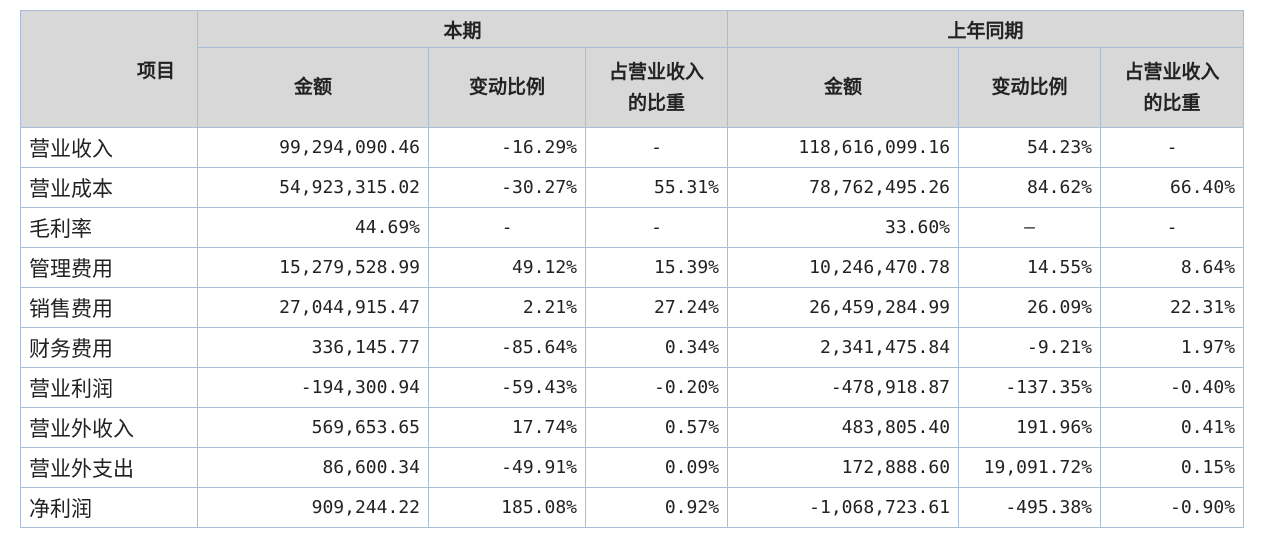 The width and height of the screenshot is (1265, 541). What do you see at coordinates (1030, 427) in the screenshot?
I see `cell: 191.96%` at bounding box center [1030, 427].